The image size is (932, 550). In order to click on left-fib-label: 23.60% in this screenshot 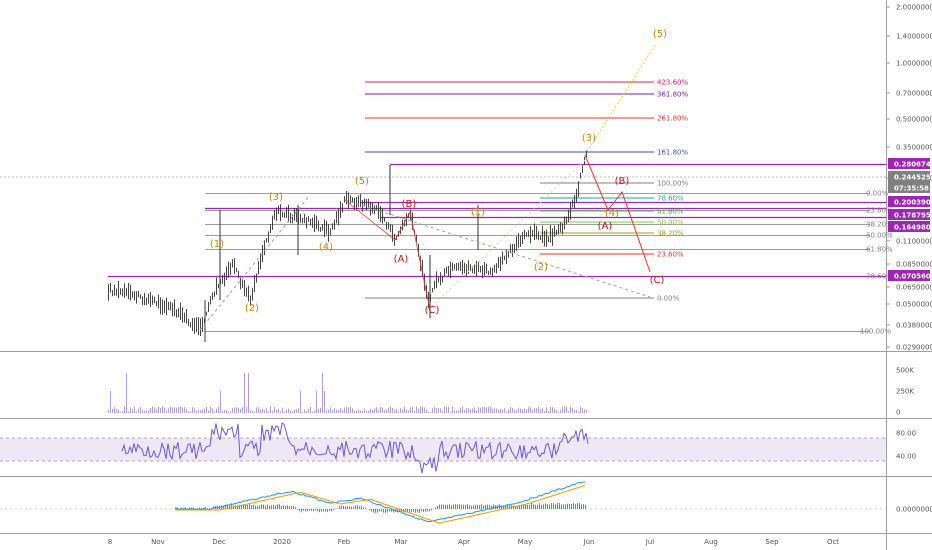, I will do `click(879, 211)`.